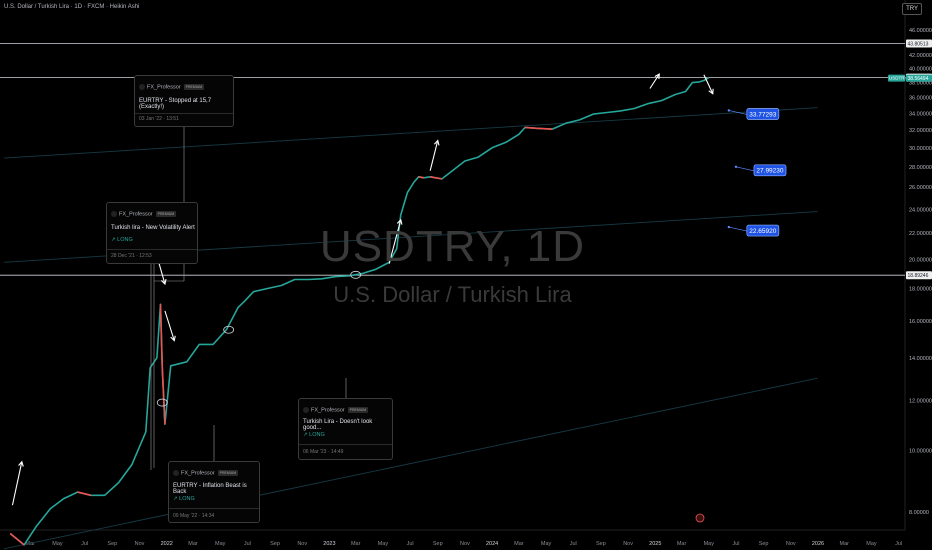 Image resolution: width=932 pixels, height=550 pixels. I want to click on x-tick-label: 2025, so click(655, 544).